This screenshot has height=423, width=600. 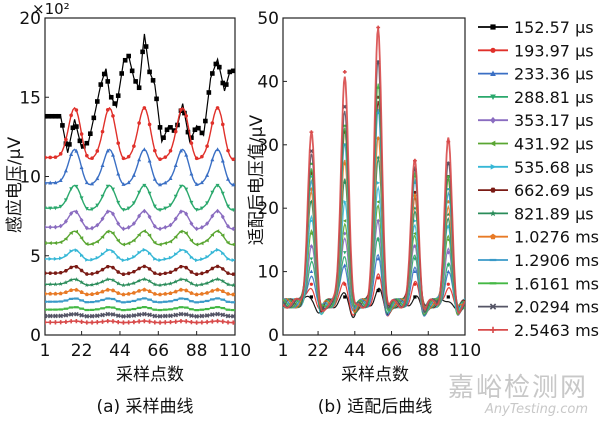 What do you see at coordinates (556, 283) in the screenshot?
I see `legend-label: 1.6161 ms` at bounding box center [556, 283].